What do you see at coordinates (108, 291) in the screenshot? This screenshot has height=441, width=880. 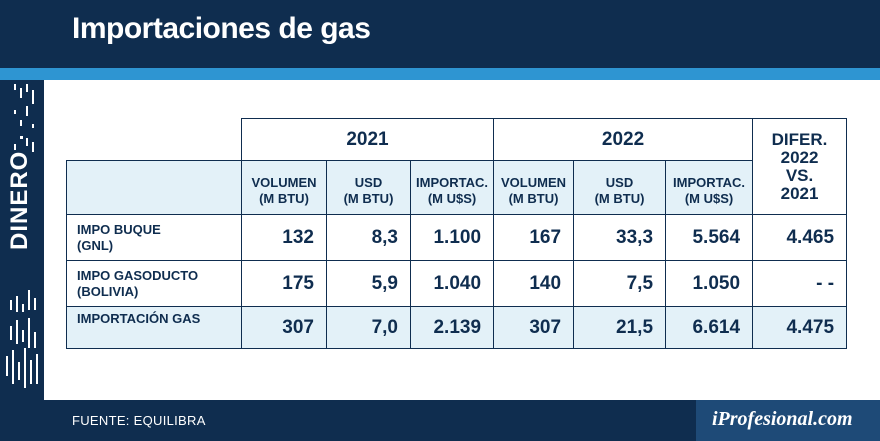 I see `row-label-line: (BOLIVIA)` at bounding box center [108, 291].